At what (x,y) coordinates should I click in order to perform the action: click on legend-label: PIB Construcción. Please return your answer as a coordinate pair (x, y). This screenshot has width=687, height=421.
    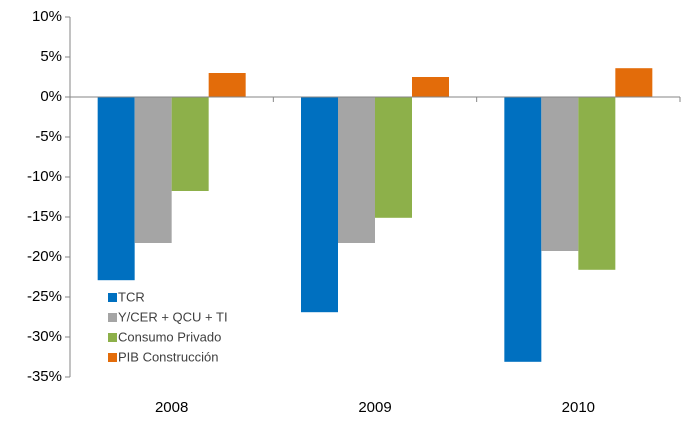
    Looking at the image, I should click on (168, 356).